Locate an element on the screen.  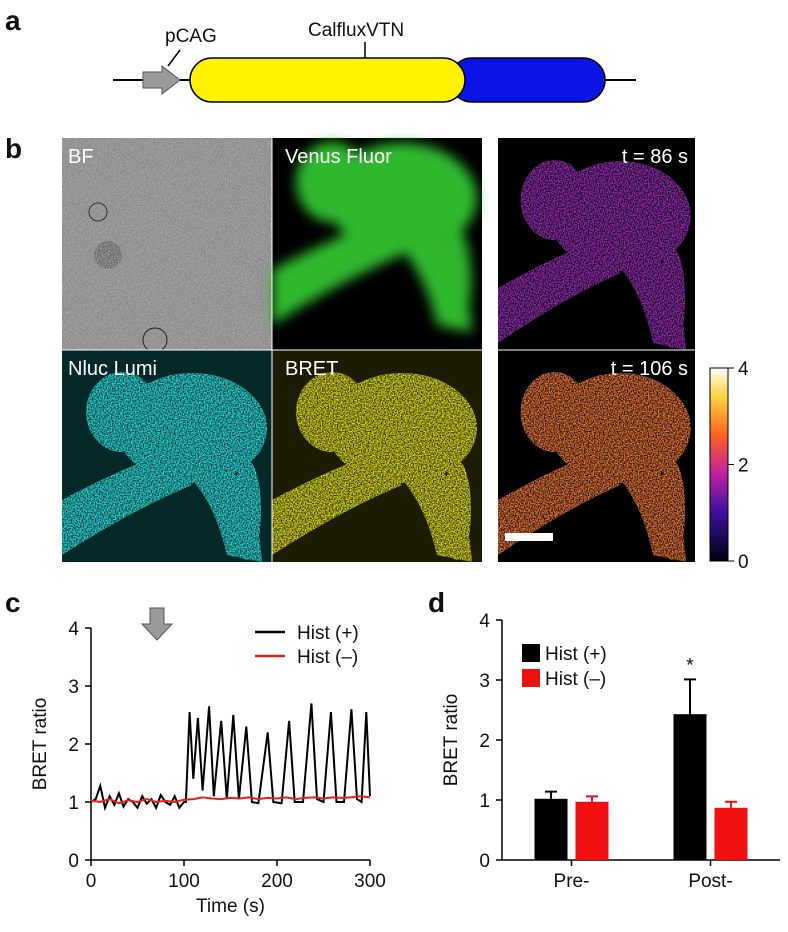
promoter-arrow is located at coordinates (161, 80).